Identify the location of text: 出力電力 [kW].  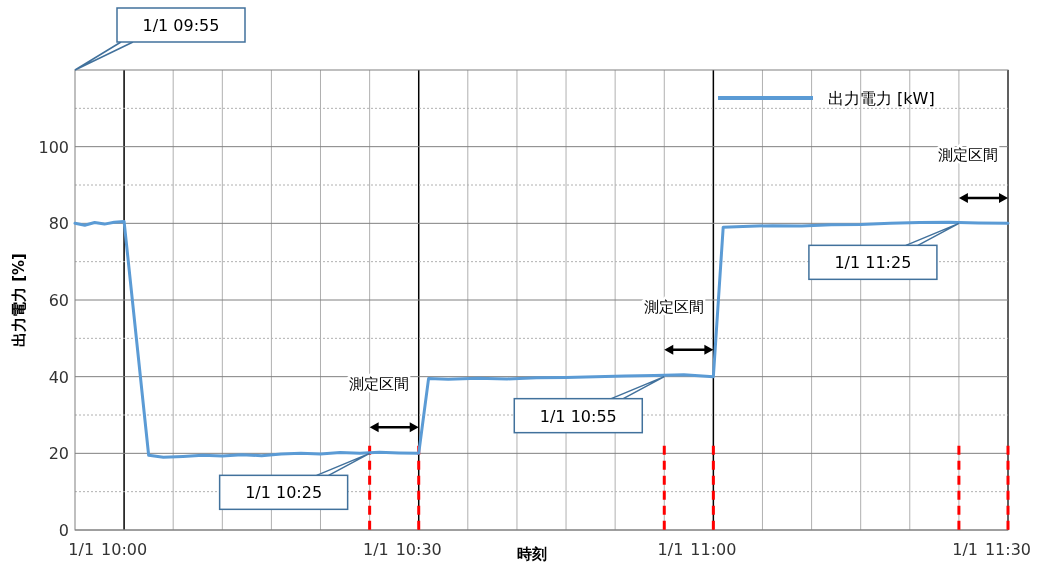
(881, 98).